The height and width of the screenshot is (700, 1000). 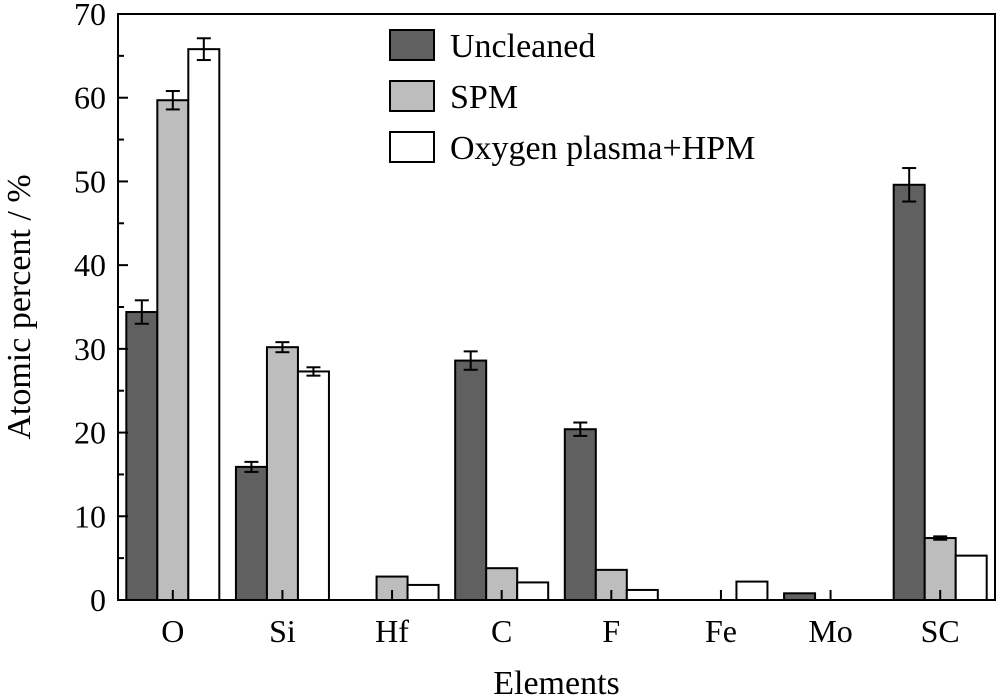 What do you see at coordinates (642, 594) in the screenshot?
I see `bar-F-oxygen-plasma-hpm` at bounding box center [642, 594].